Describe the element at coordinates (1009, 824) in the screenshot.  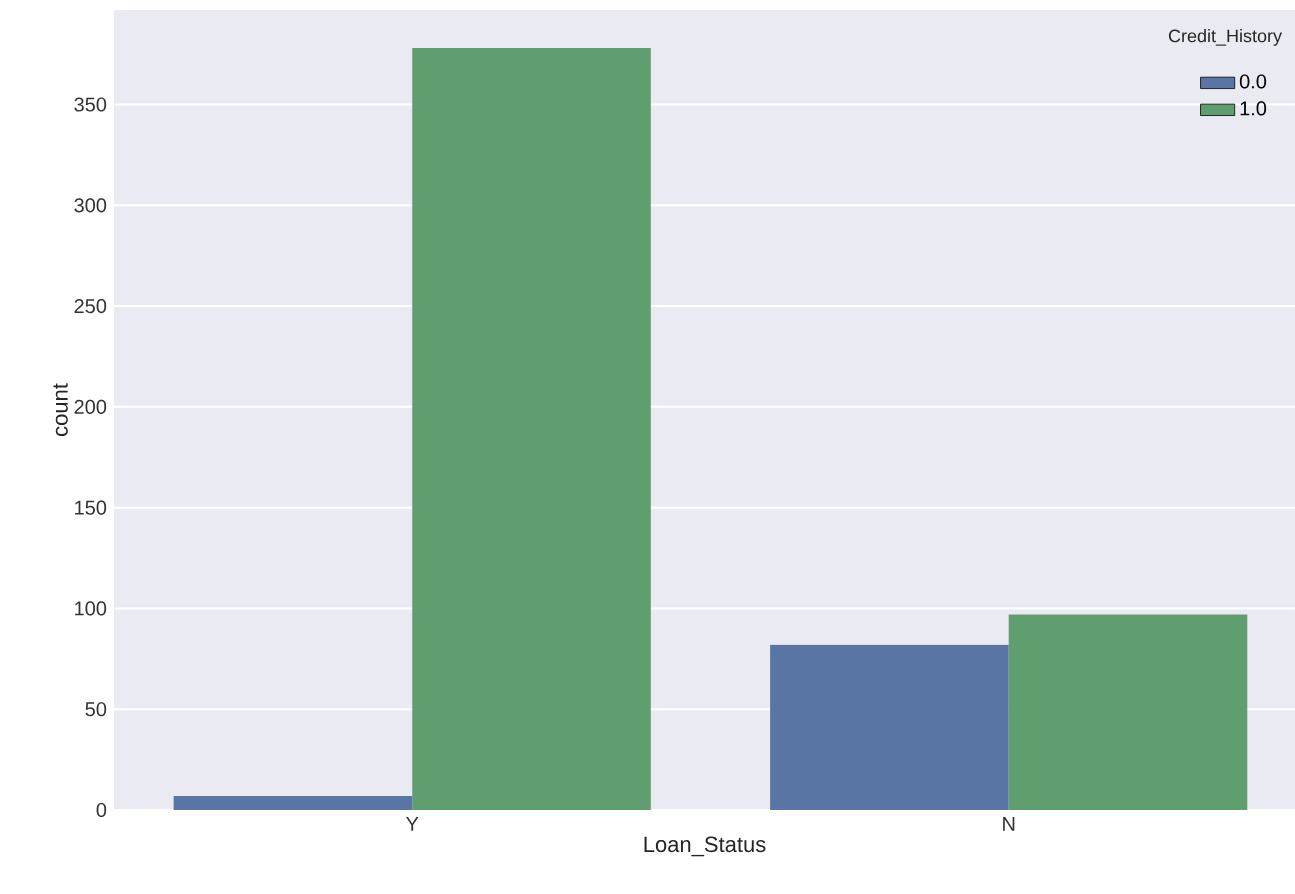
I see `x-tick-label: N` at that location.